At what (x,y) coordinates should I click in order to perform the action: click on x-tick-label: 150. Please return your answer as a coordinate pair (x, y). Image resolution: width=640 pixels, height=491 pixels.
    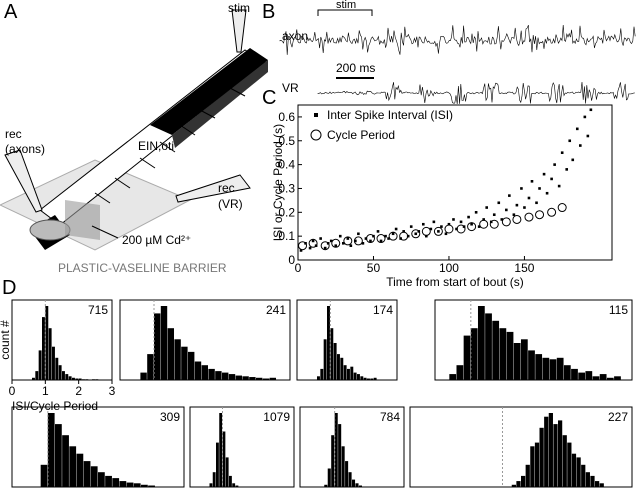
    Looking at the image, I should click on (524, 268).